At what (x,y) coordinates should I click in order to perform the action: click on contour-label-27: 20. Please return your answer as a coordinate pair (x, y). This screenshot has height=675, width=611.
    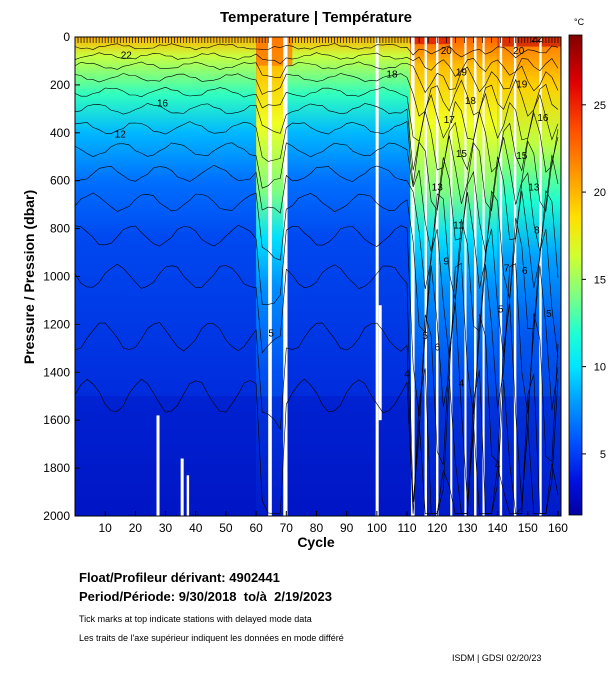
    Looking at the image, I should click on (519, 51).